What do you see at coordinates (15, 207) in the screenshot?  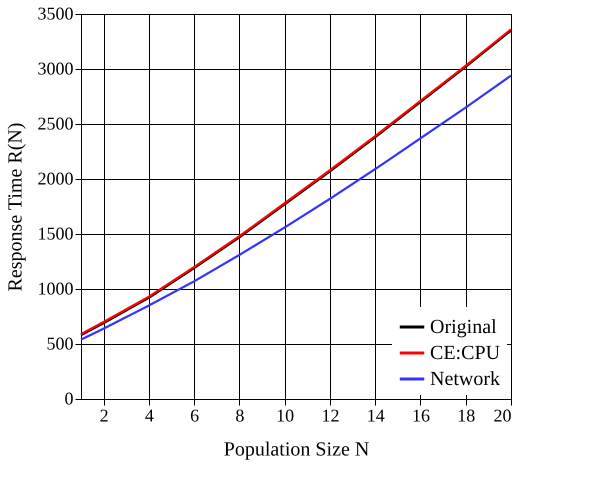 I see `y-axis-title: Response Time R(N)` at bounding box center [15, 207].